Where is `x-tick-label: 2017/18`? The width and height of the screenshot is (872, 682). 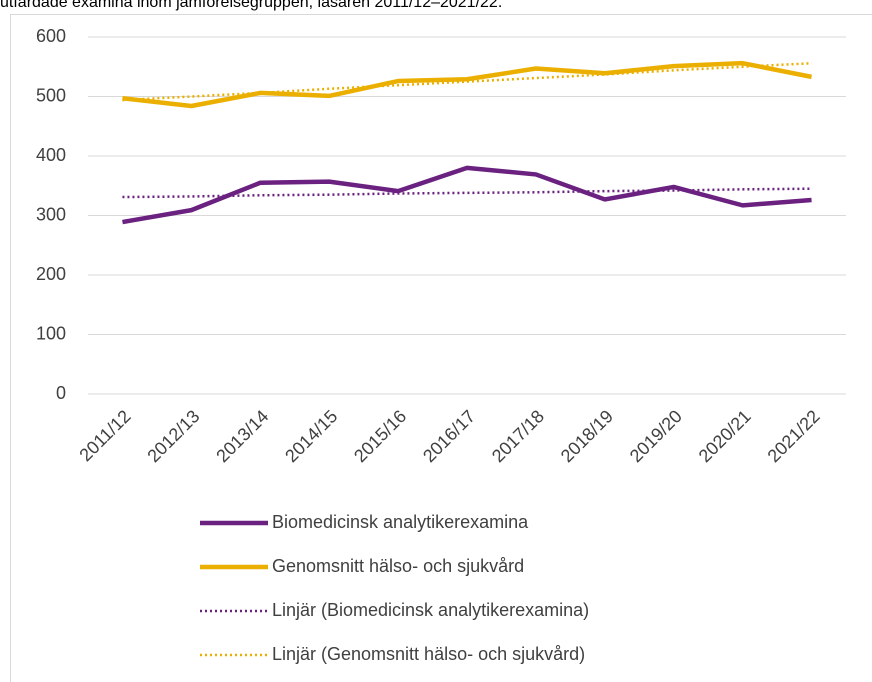
x-tick-label: 2017/18 is located at coordinates (518, 436).